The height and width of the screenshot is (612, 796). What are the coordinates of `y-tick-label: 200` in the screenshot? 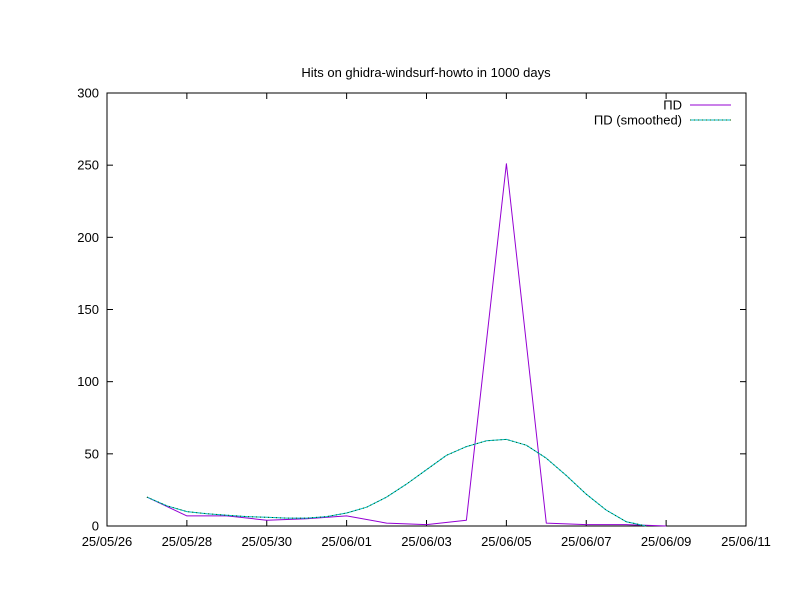 It's located at (88, 237).